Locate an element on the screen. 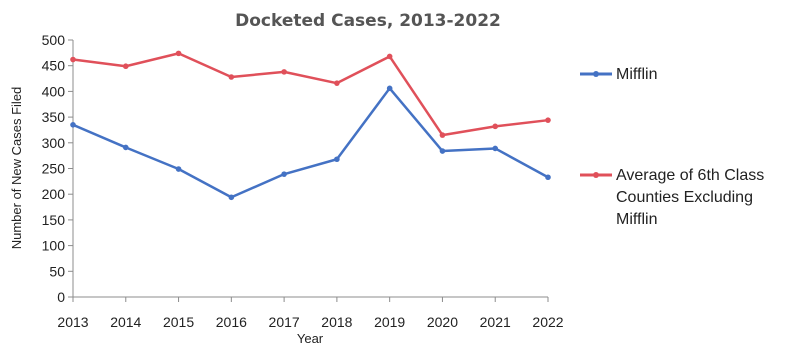  x-ticks: 2013 2014 2015 2016 2017 2018 2019 2020 2021 2022 is located at coordinates (310, 313).